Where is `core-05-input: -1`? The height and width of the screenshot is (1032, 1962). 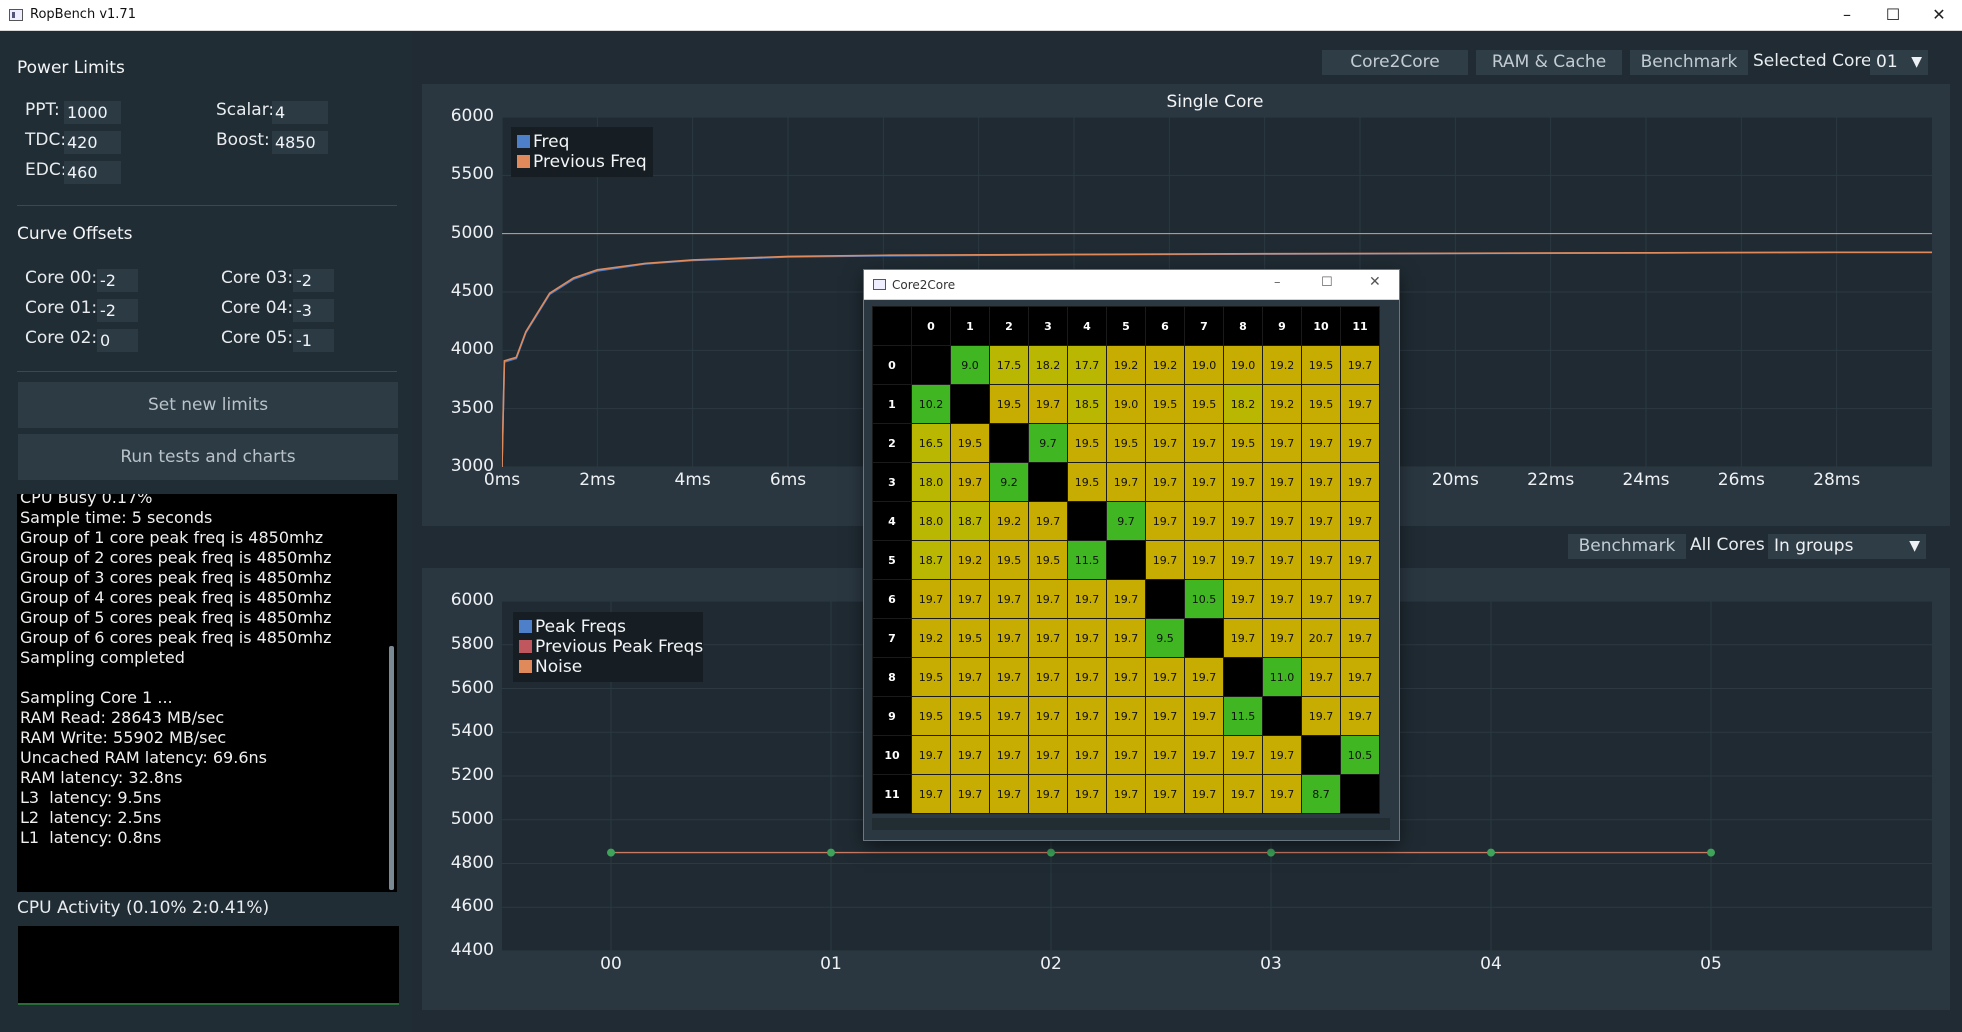 core-05-input: -1 is located at coordinates (313, 340).